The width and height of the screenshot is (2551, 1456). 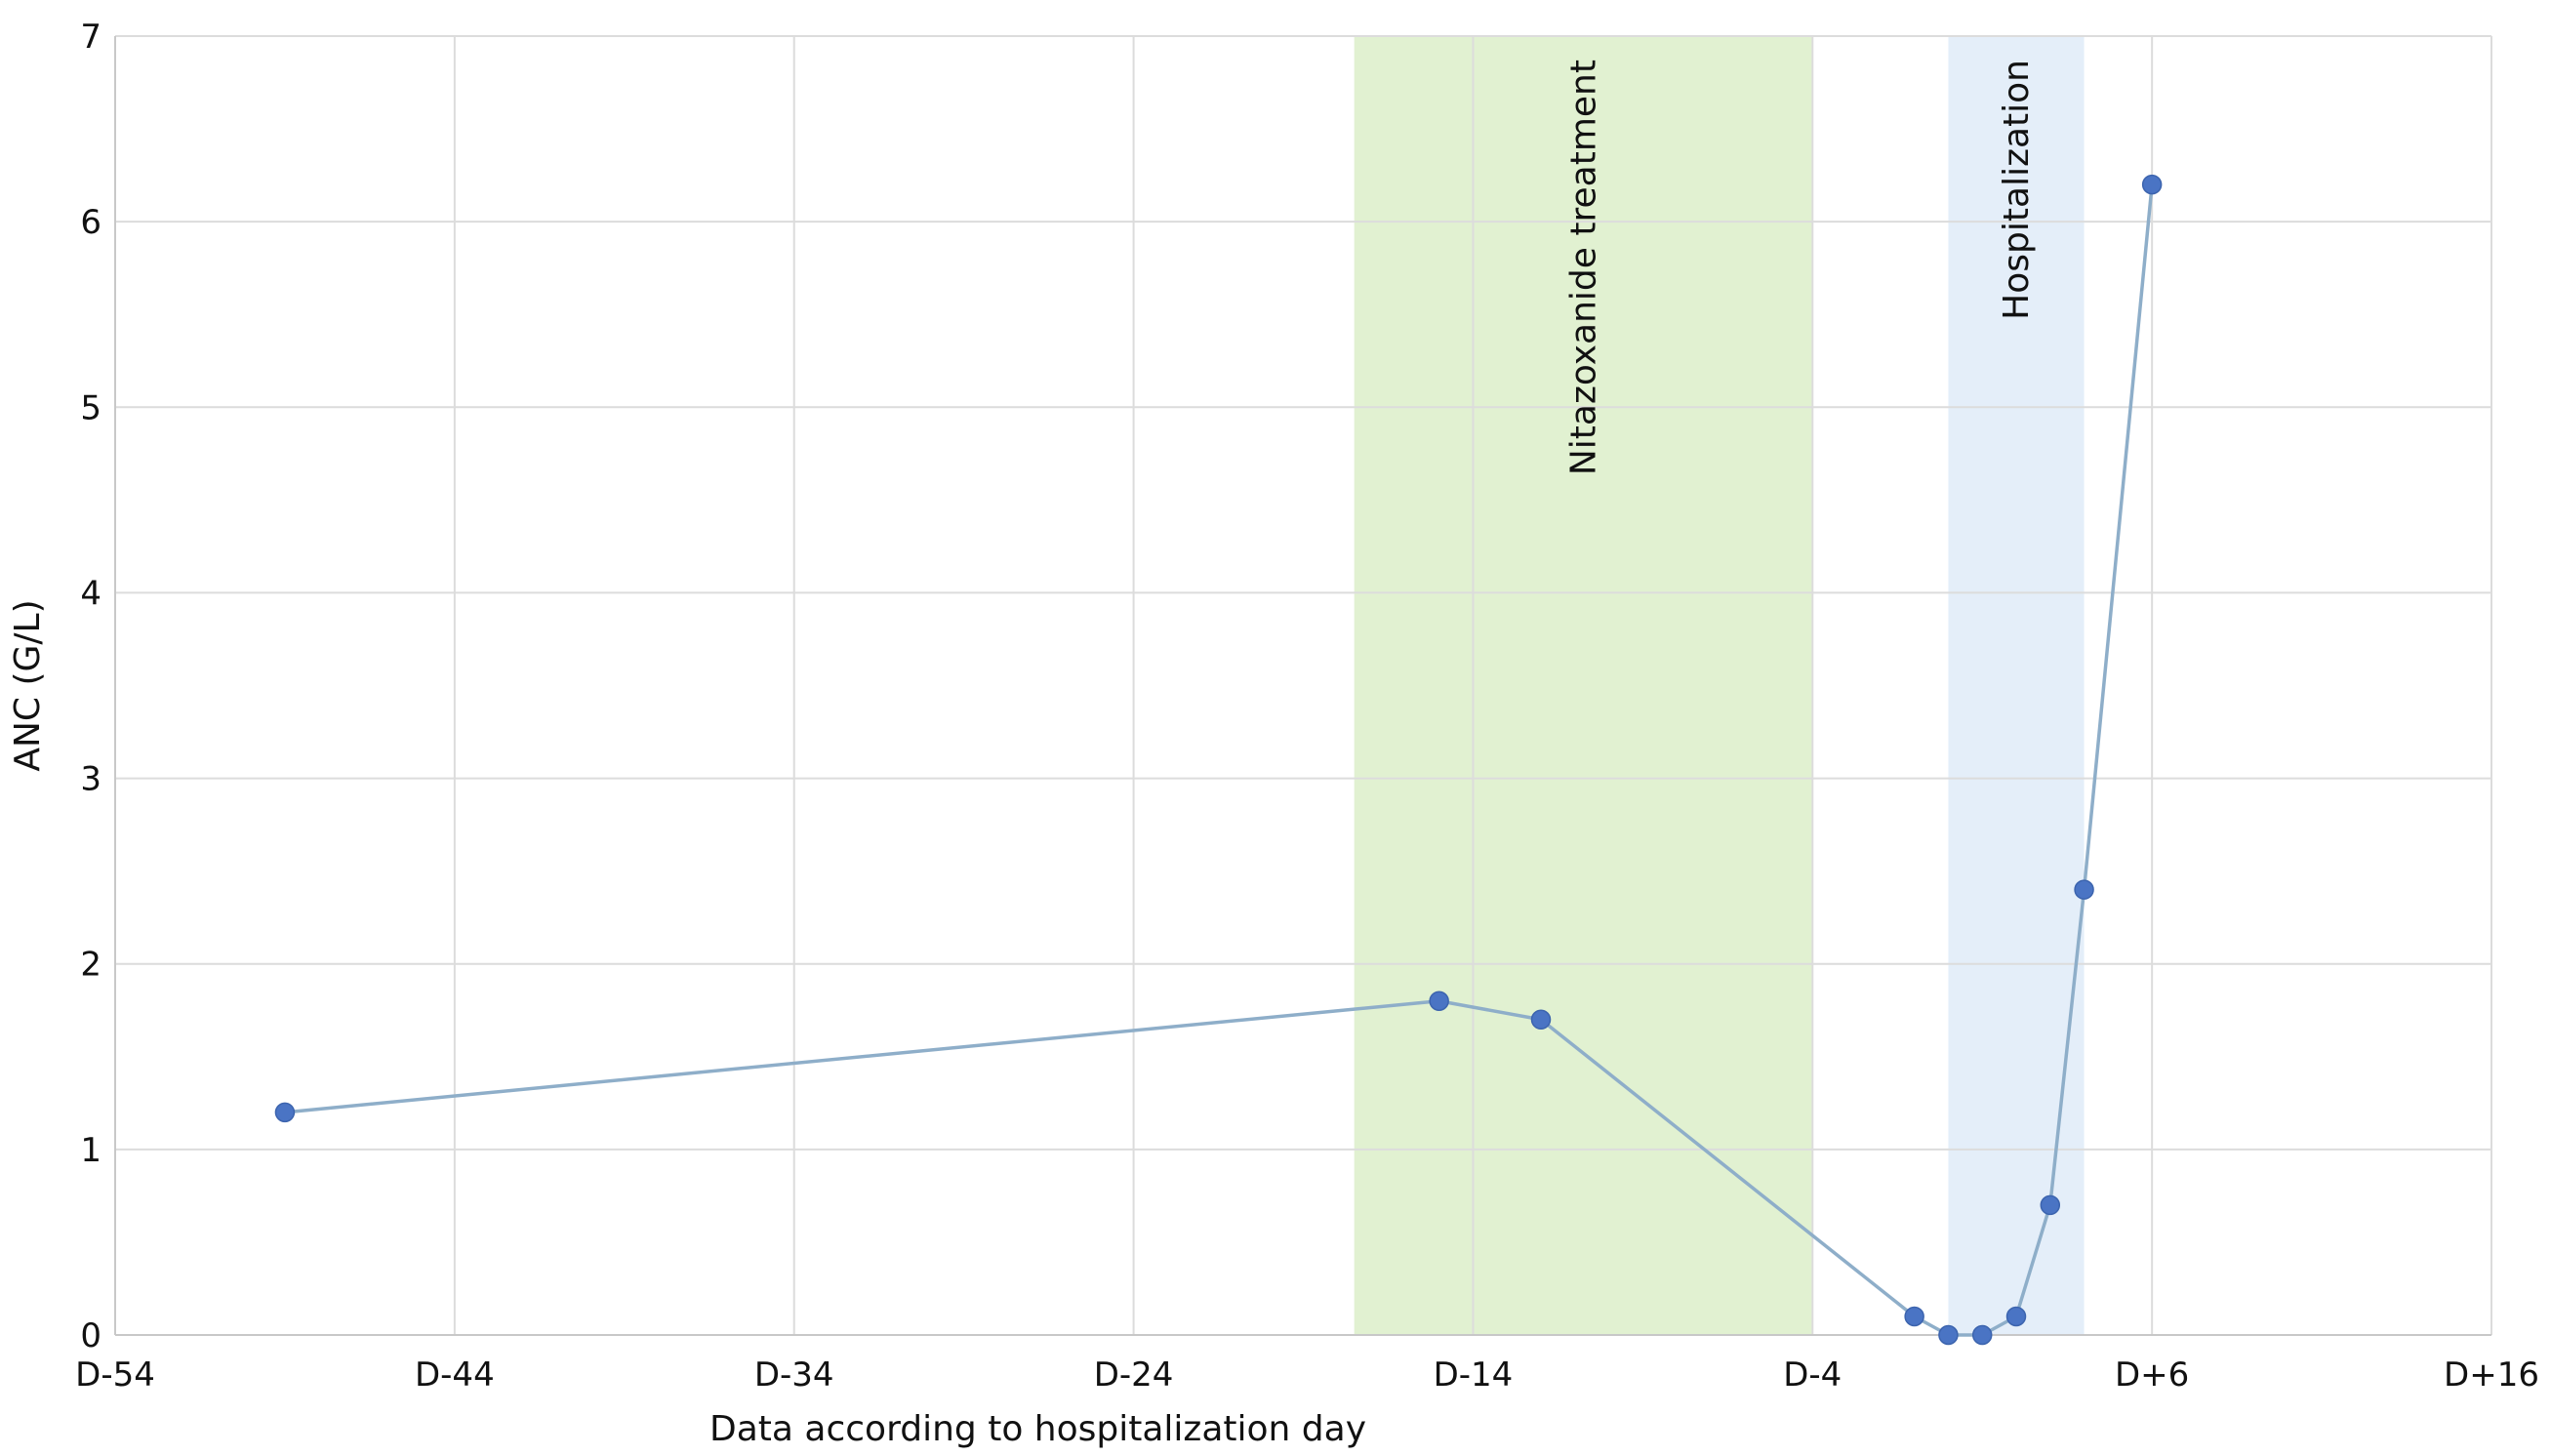 What do you see at coordinates (2152, 1375) in the screenshot?
I see `x-tick-label-6: D+6` at bounding box center [2152, 1375].